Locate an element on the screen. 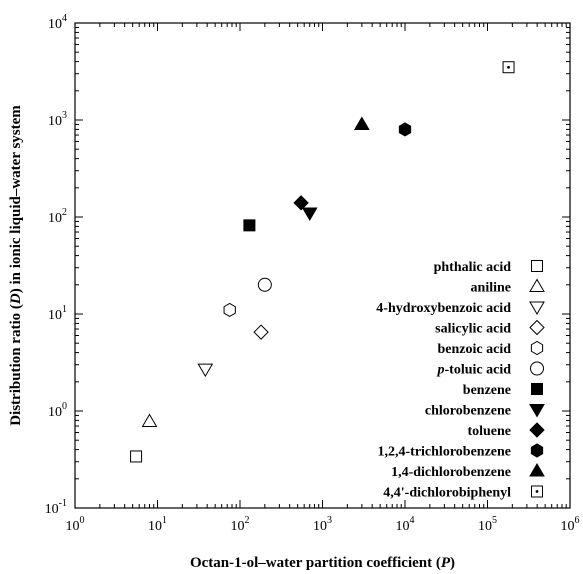 This screenshot has width=583, height=574. legend-label: 4,4'-dichlorobiphenyl is located at coordinates (447, 493).